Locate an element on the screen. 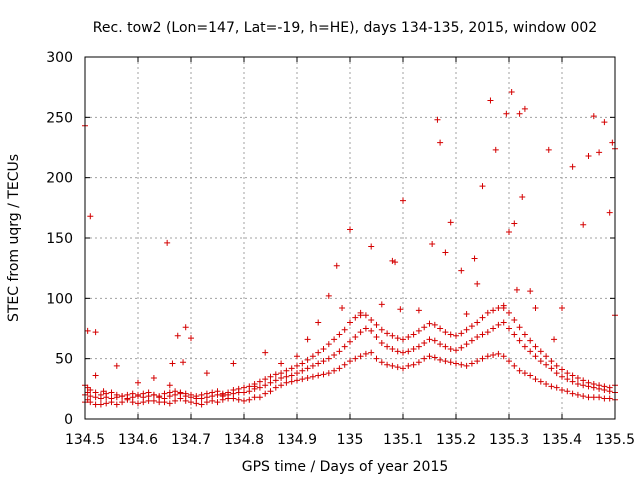  x-tick-label: 134.7 is located at coordinates (191, 440).